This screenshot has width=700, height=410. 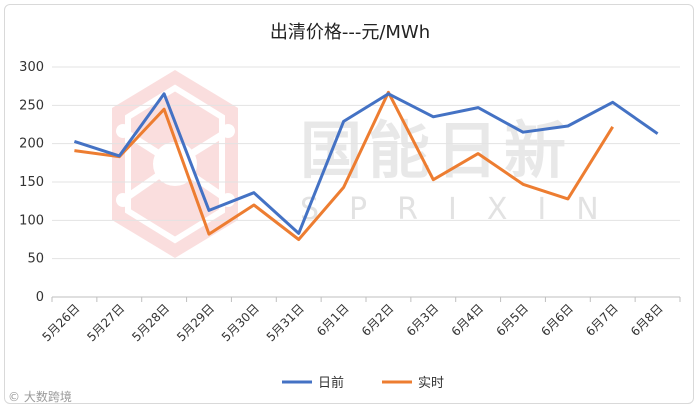 I want to click on chart-title: 出清价格---元/MWh, so click(x=350, y=32).